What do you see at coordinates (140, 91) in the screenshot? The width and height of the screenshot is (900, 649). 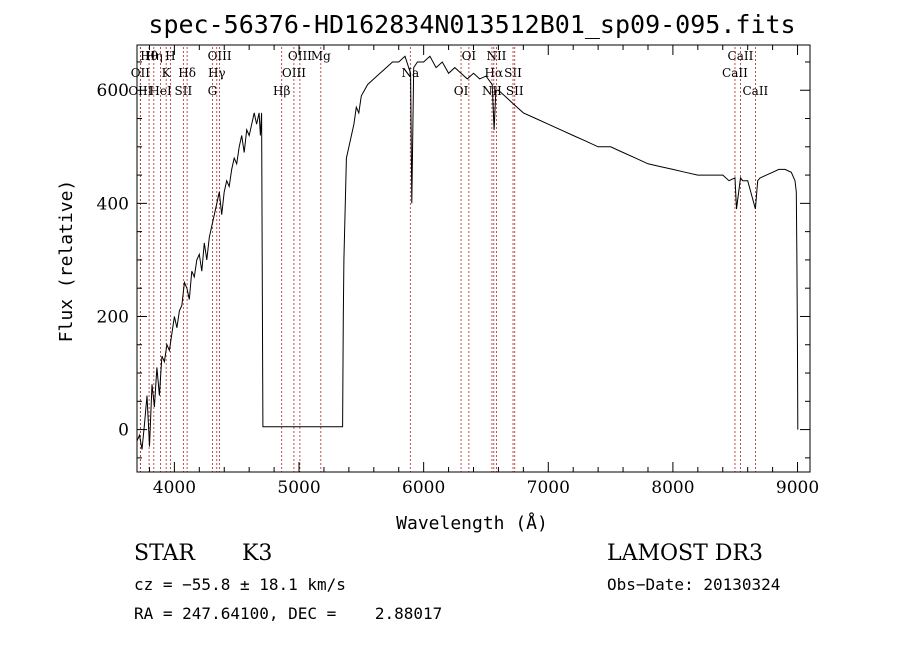 I see `line-label-2: OIII` at bounding box center [140, 91].